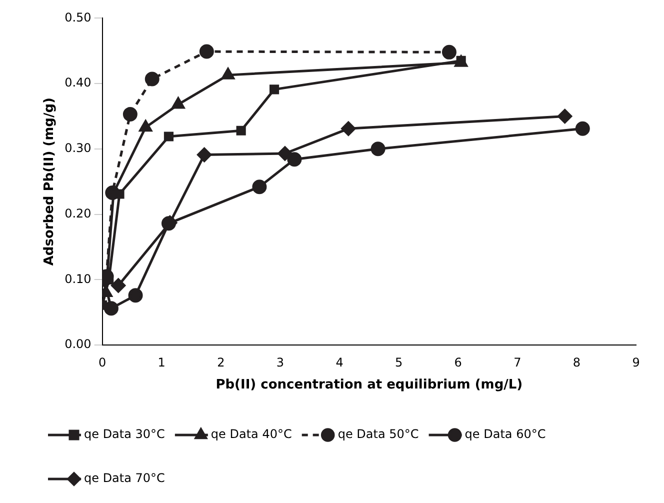 The height and width of the screenshot is (503, 664). Describe the element at coordinates (369, 385) in the screenshot. I see `x-axis-title: Pb(II) concentration at equilibrium (mg/L)` at that location.